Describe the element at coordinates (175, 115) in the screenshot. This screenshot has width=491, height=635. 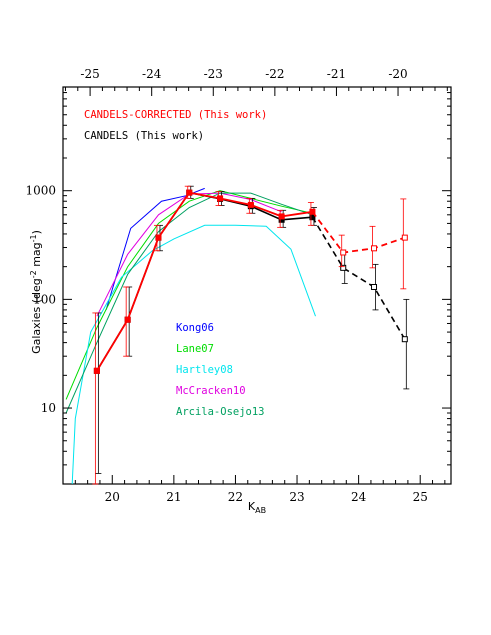
I see `legend-entry-candels-corrected: CANDELS-CORRECTED (This work)` at that location.